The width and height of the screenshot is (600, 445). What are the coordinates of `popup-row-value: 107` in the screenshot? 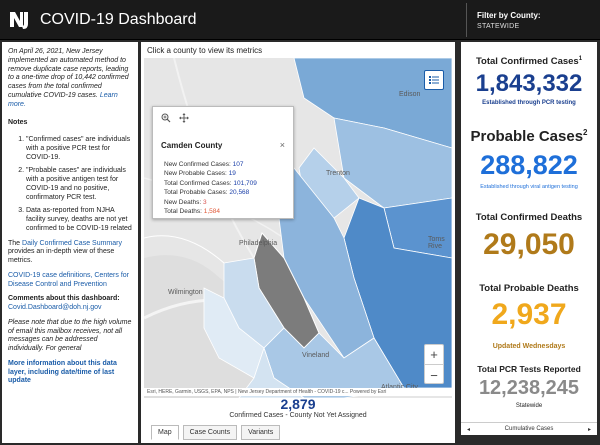 It's located at (238, 164).